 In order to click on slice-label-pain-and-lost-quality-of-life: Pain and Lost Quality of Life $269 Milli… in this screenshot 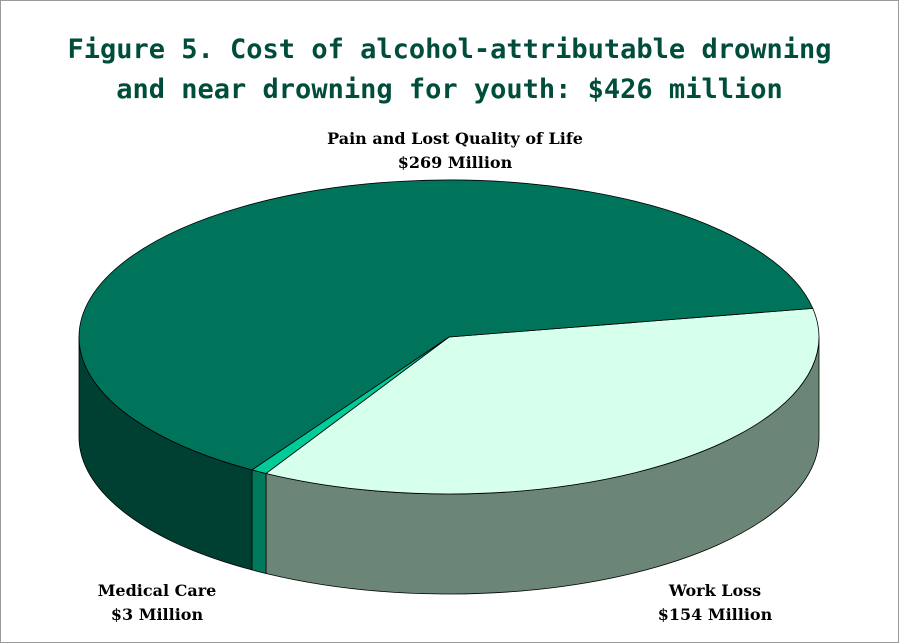, I will do `click(455, 151)`.